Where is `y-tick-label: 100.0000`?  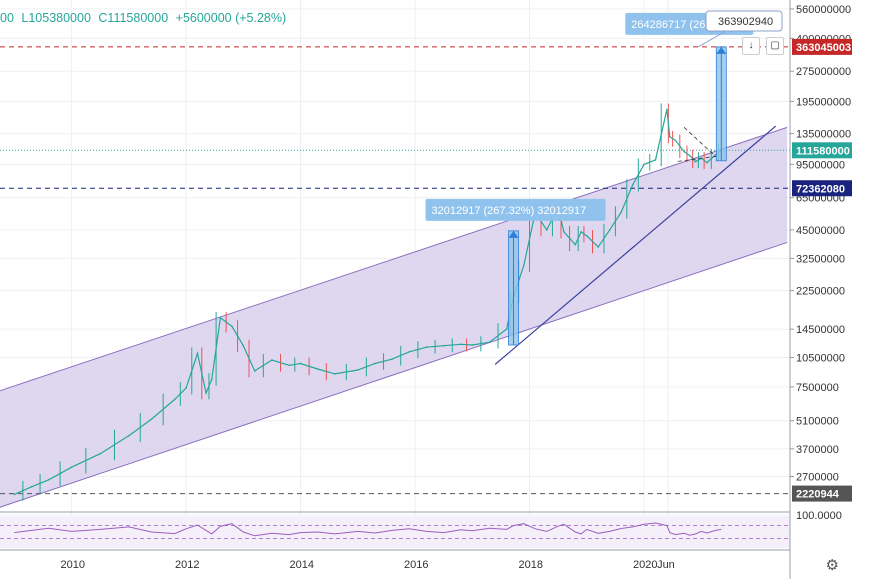 y-tick-label: 100.0000 is located at coordinates (819, 516).